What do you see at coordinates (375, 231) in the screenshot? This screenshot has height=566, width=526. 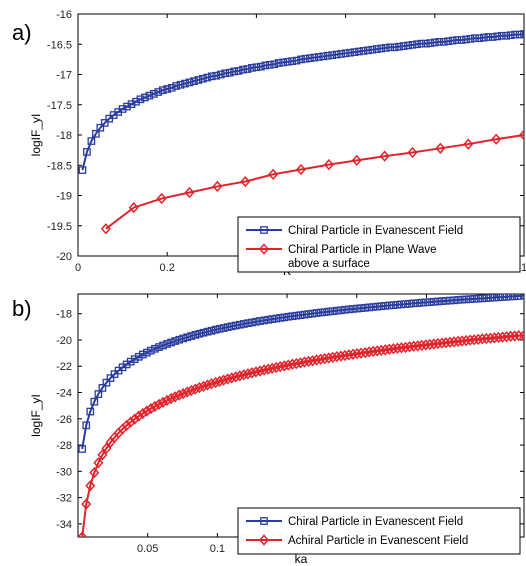 I see `legend-entry: Chiral Particle in Evanescent Field` at bounding box center [375, 231].